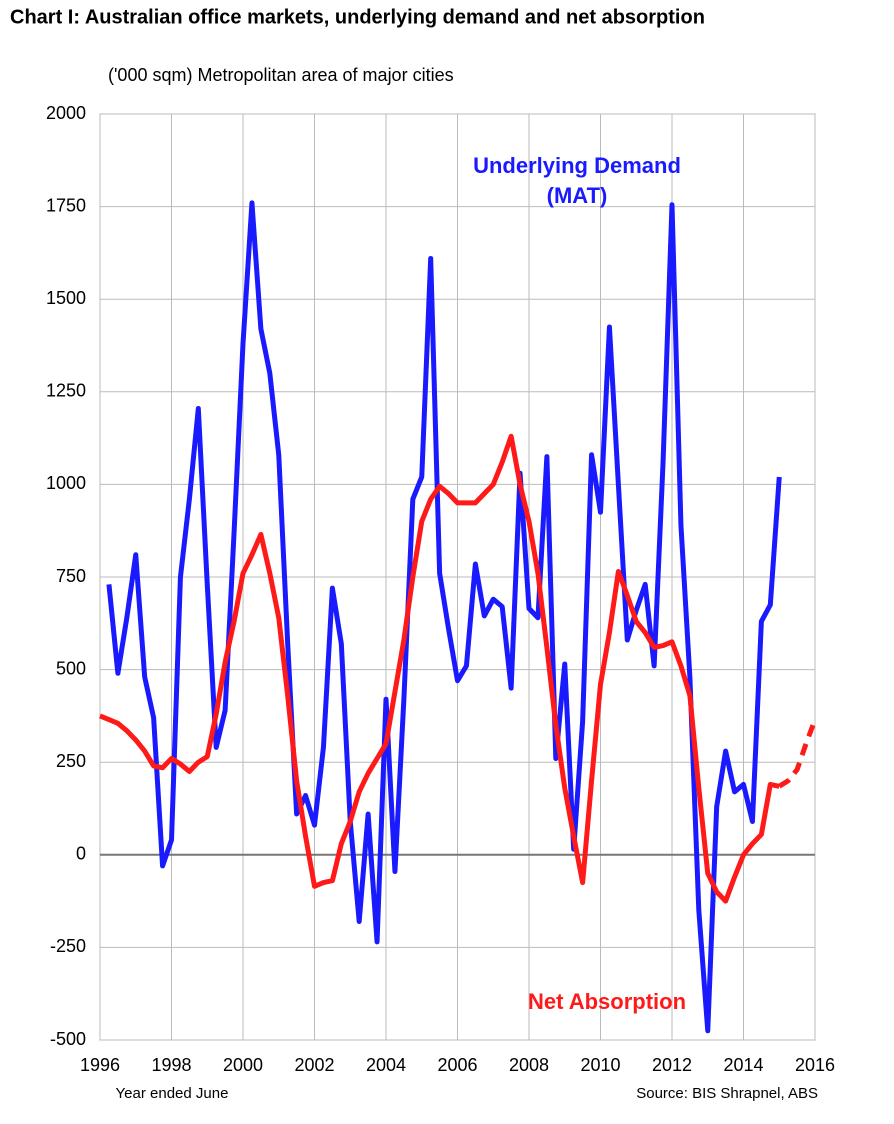 Image resolution: width=894 pixels, height=1124 pixels. I want to click on y-tick-label: 1000, so click(66, 483).